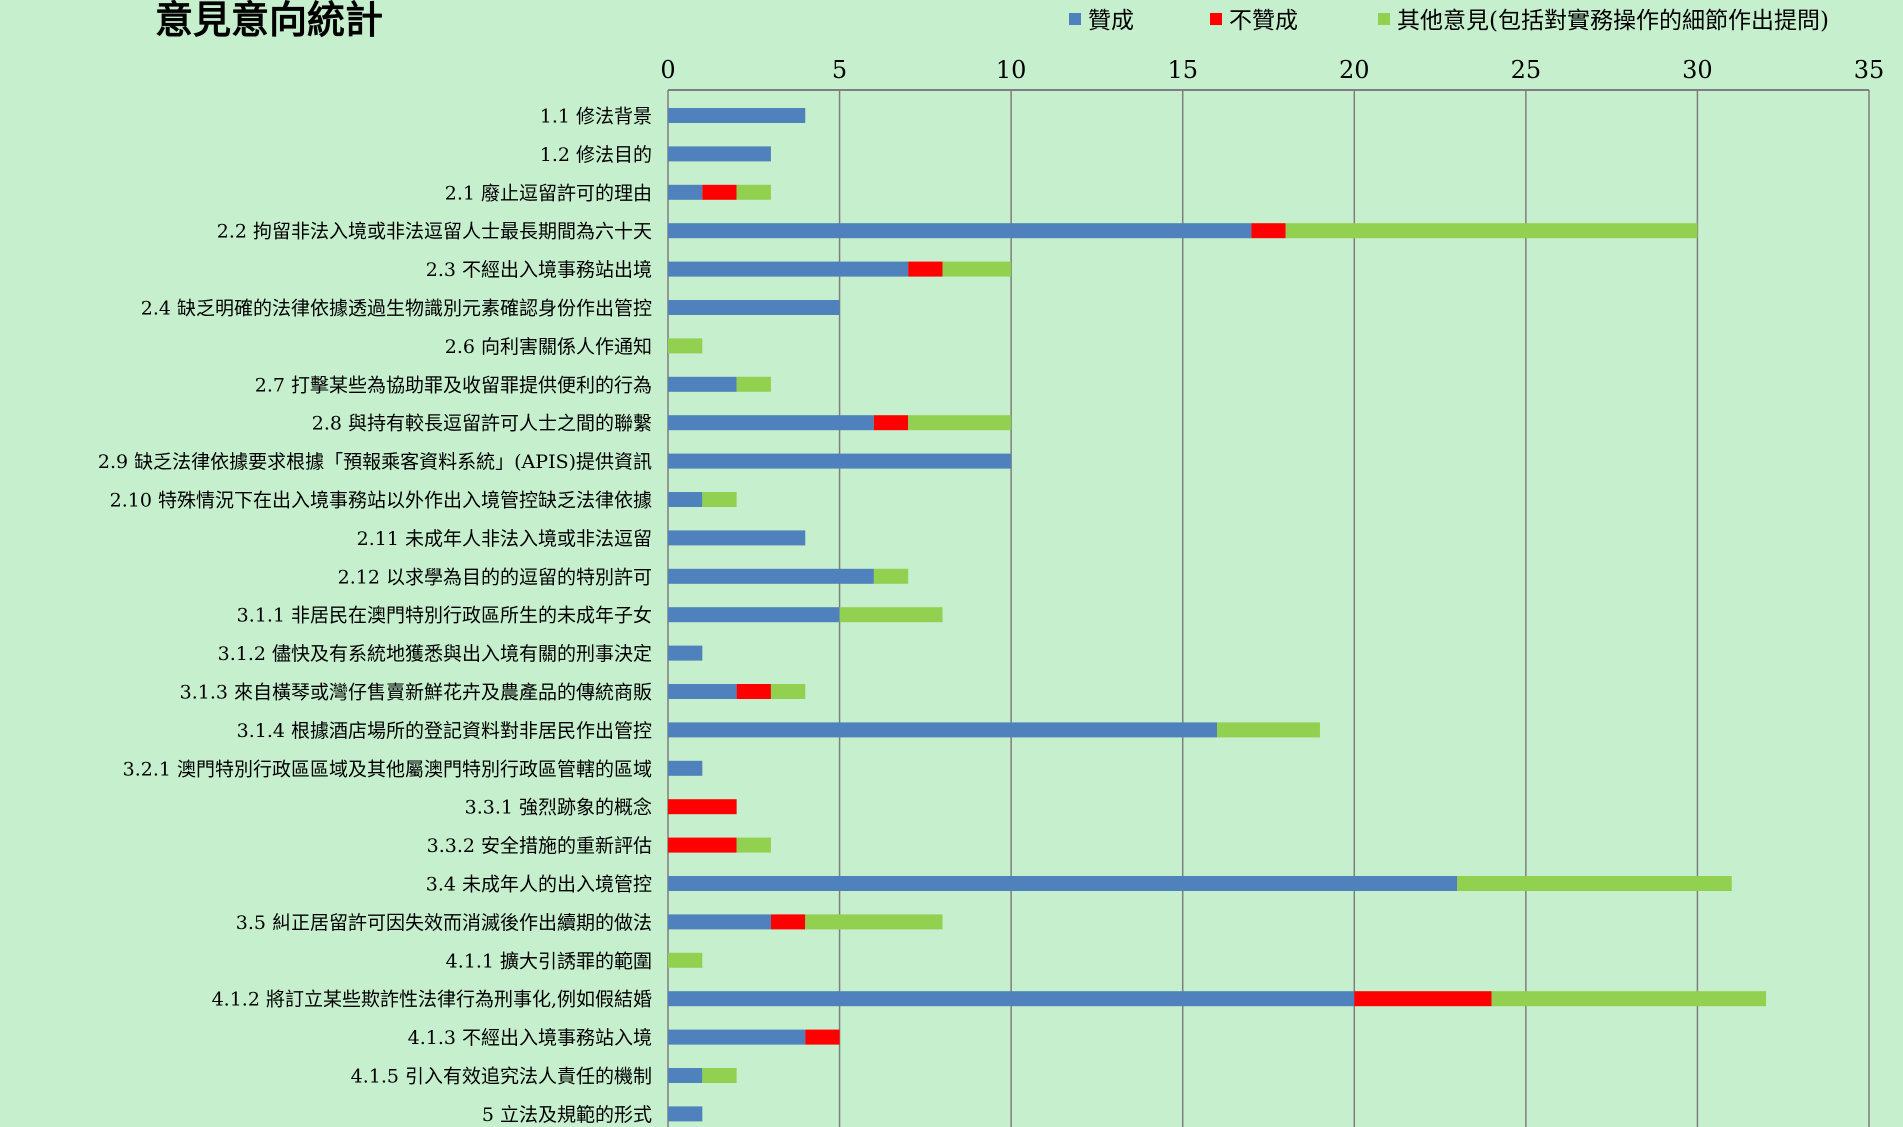  Describe the element at coordinates (549, 961) in the screenshot. I see `category-label: 4.1.1 擴大引誘罪的範圍` at that location.